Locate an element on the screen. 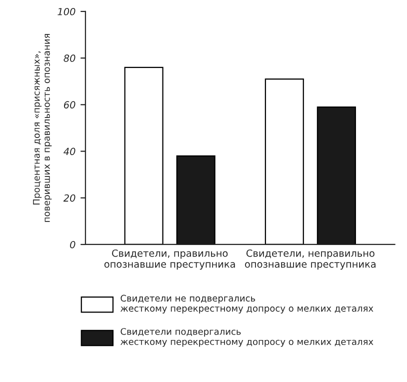 This screenshot has width=407, height=382. y-tick-label: 60 is located at coordinates (70, 104).